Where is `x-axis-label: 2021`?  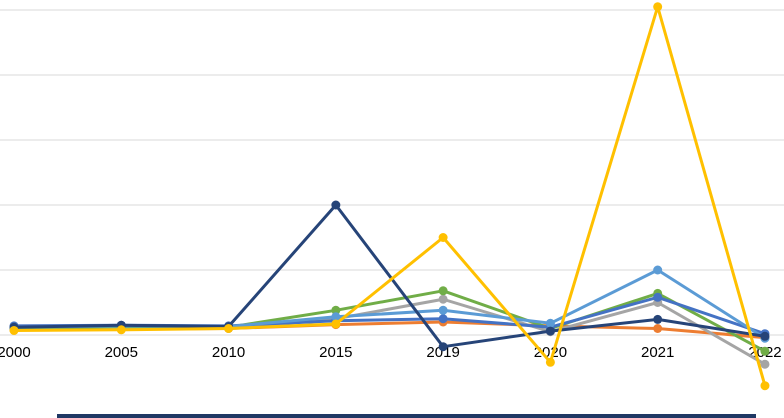 x-axis-label: 2021 is located at coordinates (657, 352).